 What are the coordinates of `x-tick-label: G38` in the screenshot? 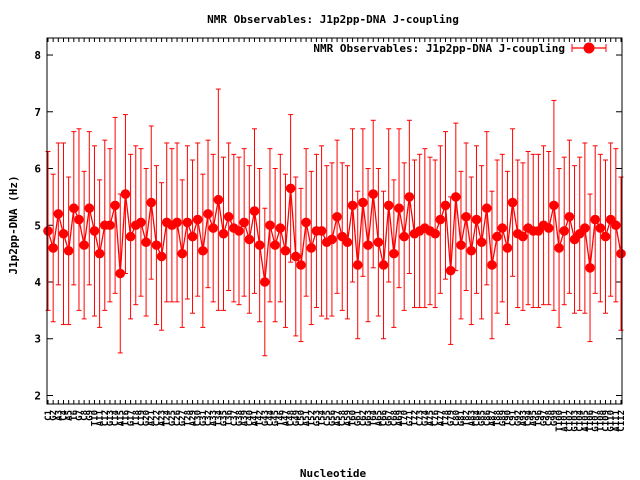 It's located at (240, 418).